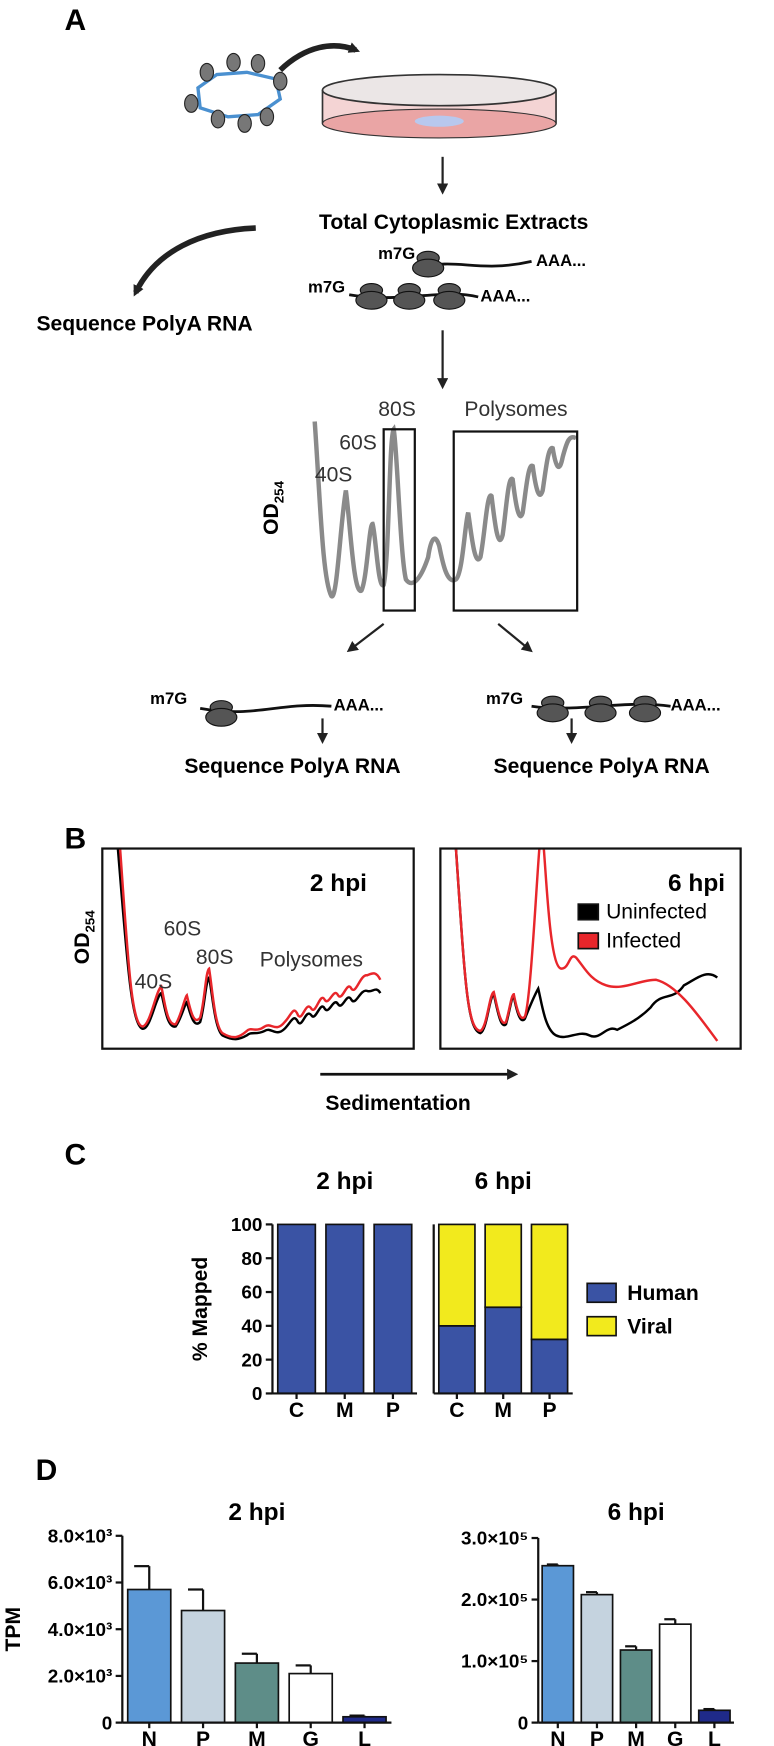 The image size is (774, 1746). Describe the element at coordinates (251, 1293) in the screenshot. I see `y-tick-label: 60` at that location.